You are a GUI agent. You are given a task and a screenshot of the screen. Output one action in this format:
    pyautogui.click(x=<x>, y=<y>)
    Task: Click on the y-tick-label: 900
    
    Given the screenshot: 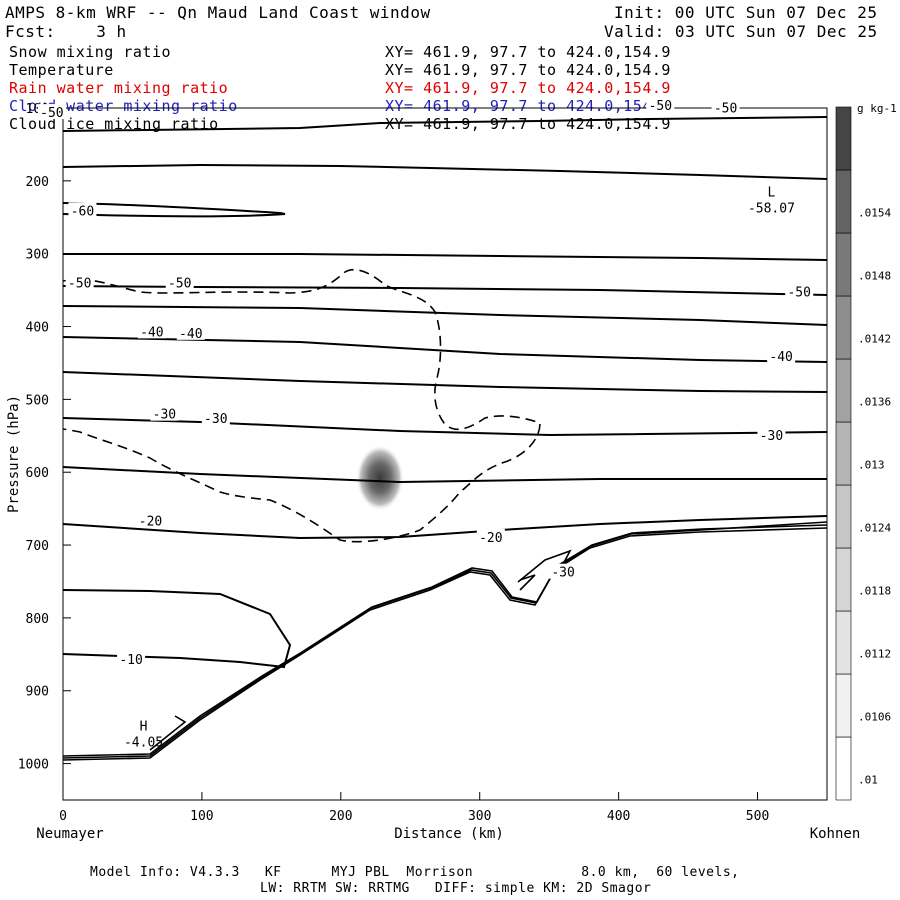 What is the action you would take?
    pyautogui.click(x=37, y=692)
    